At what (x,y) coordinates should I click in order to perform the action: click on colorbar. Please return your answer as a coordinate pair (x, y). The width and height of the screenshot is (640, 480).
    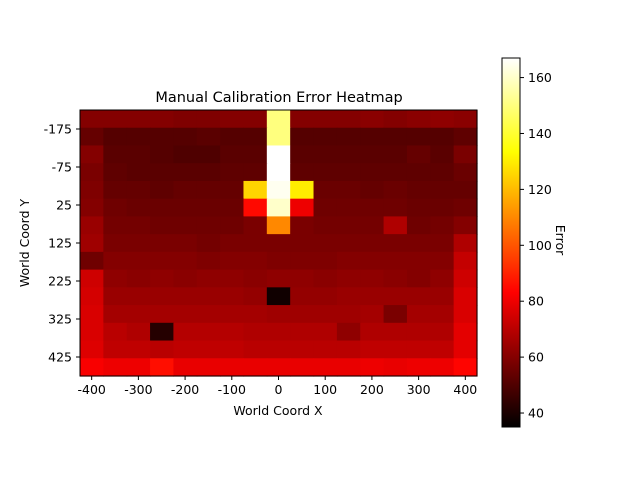
    Looking at the image, I should click on (511, 242).